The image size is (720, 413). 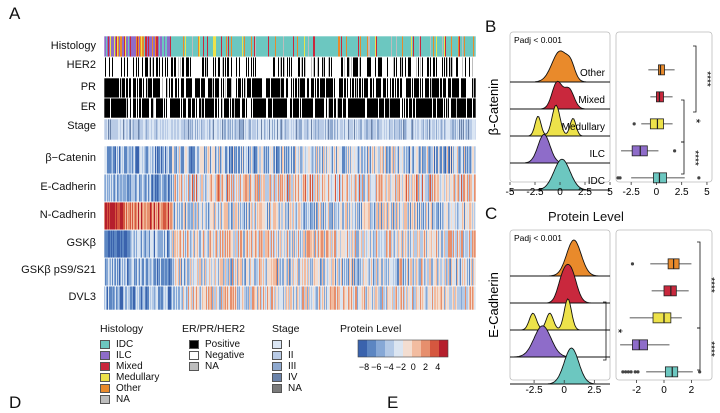 What do you see at coordinates (82, 297) in the screenshot?
I see `row-label-dvl3: DVL3` at bounding box center [82, 297].